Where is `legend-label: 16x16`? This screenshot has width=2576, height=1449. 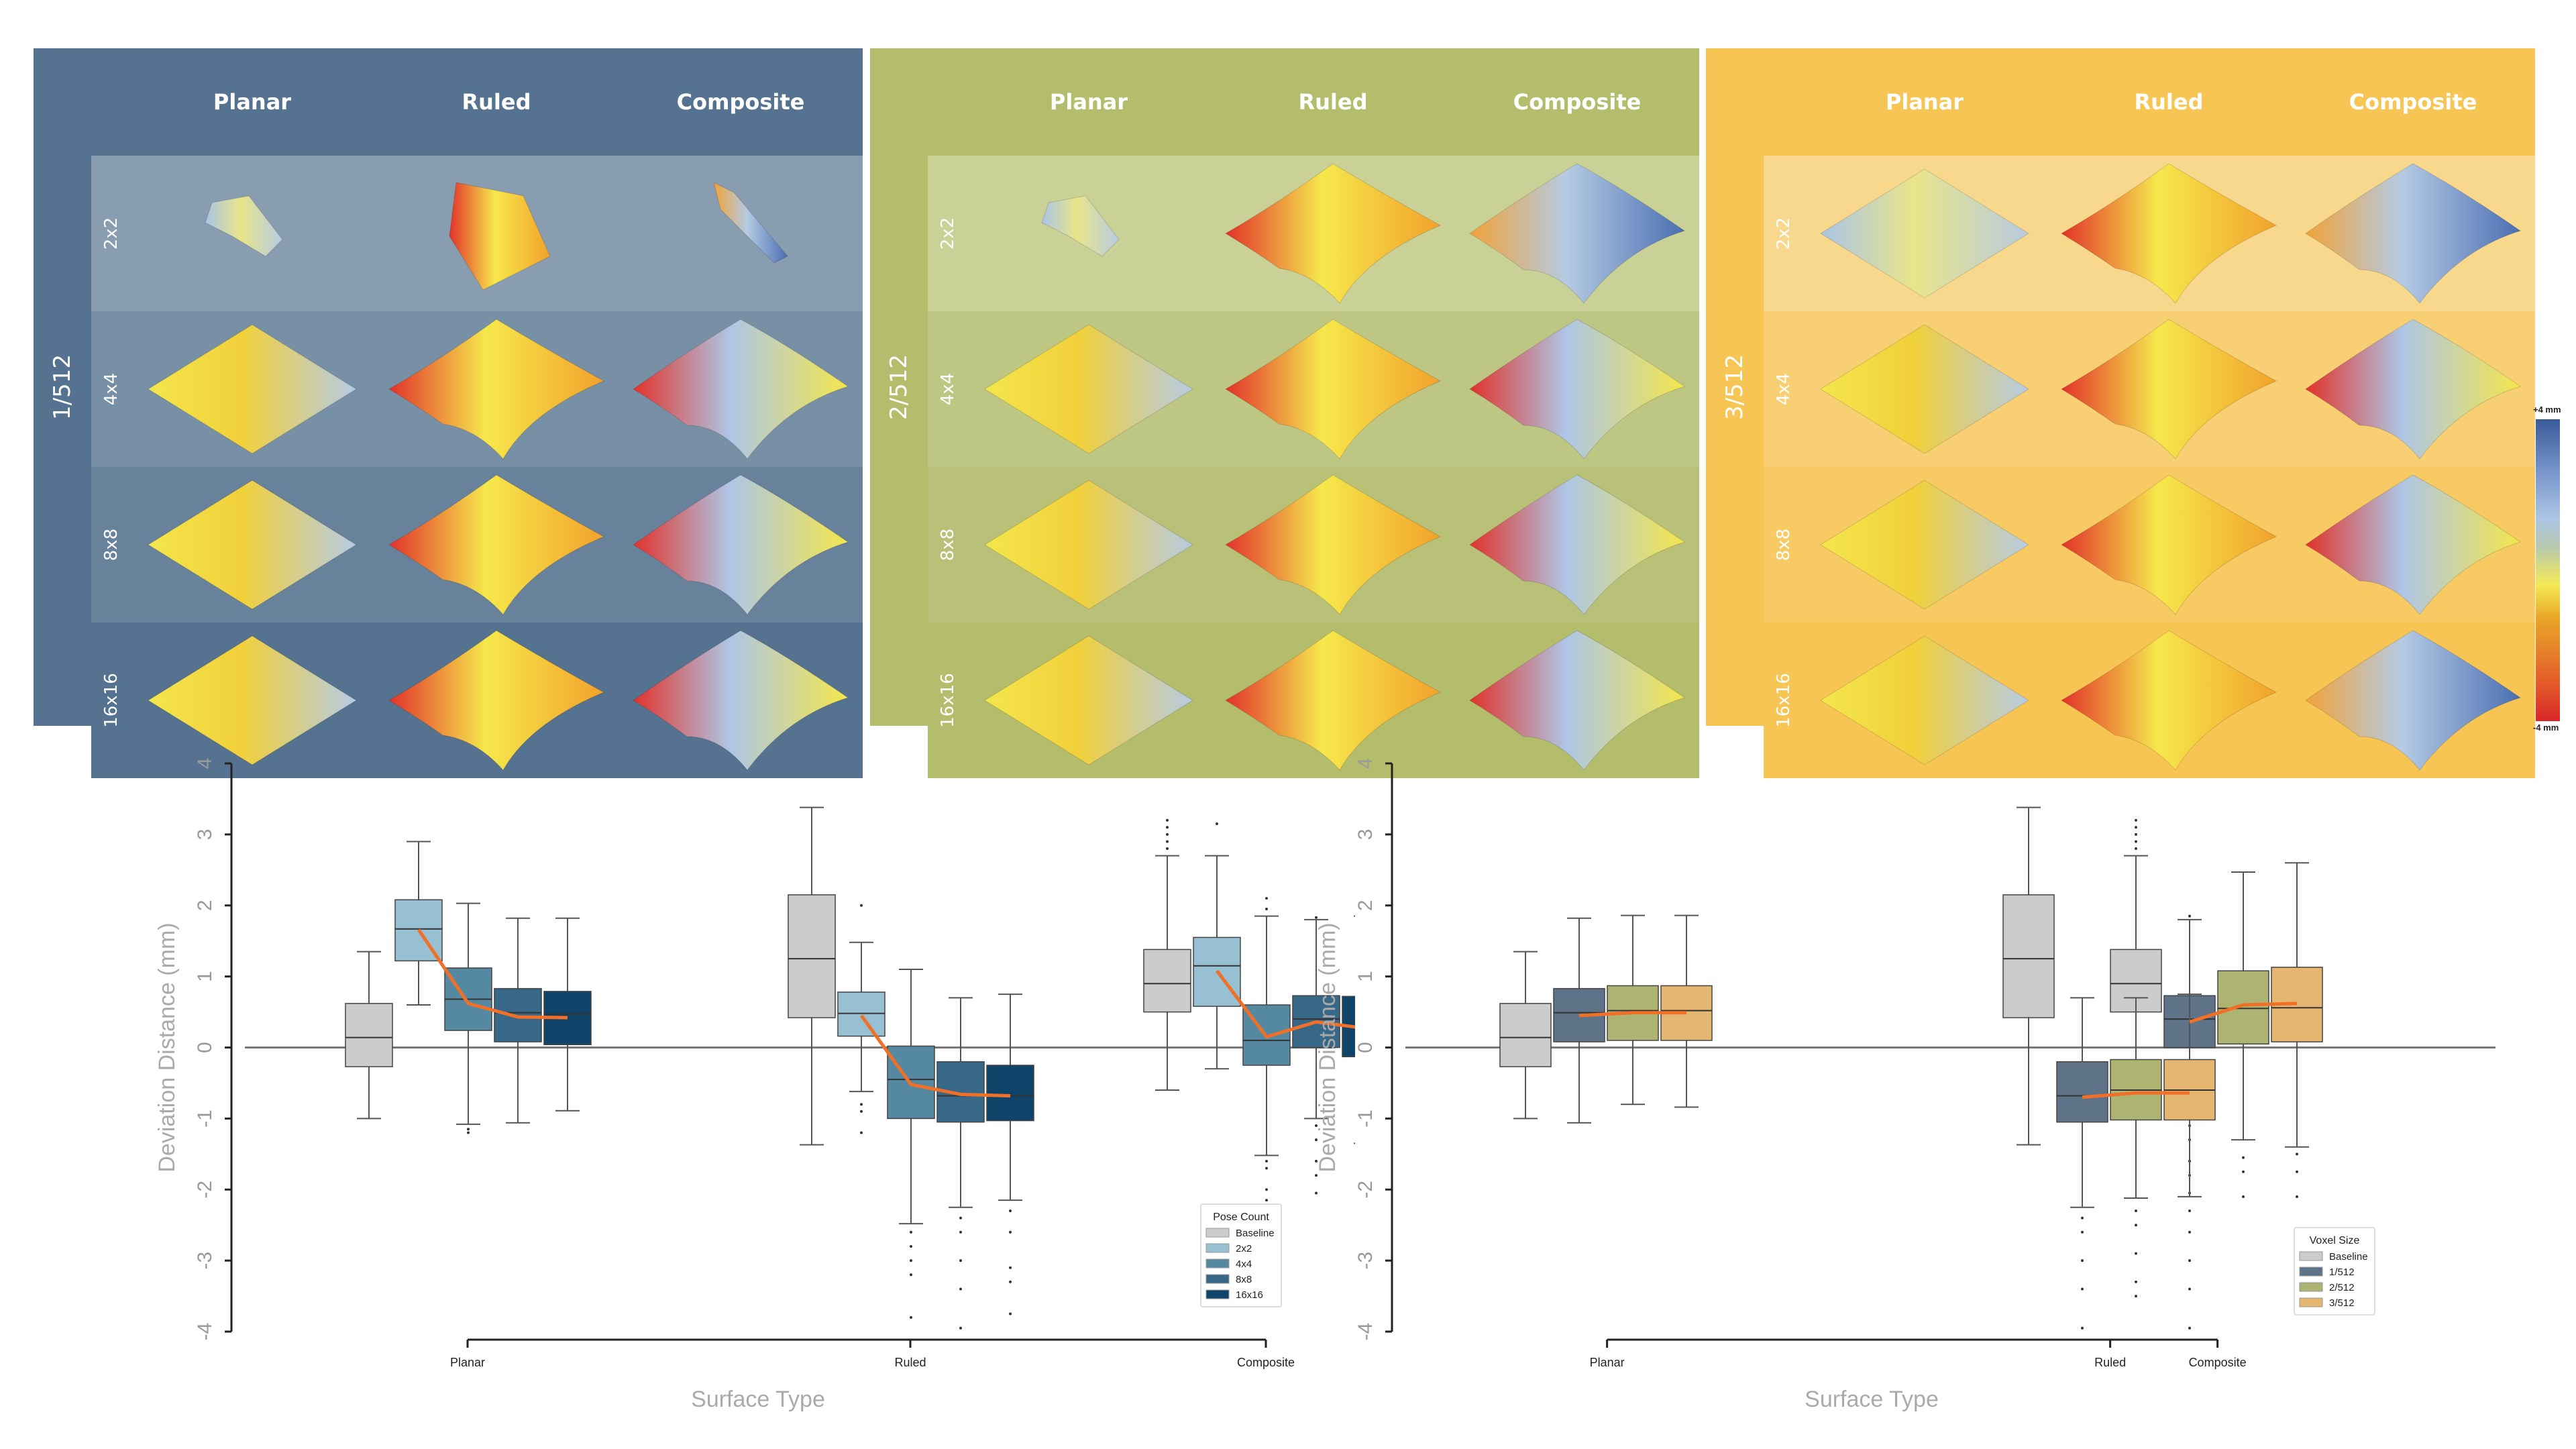
legend-label: 16x16 is located at coordinates (1249, 1295).